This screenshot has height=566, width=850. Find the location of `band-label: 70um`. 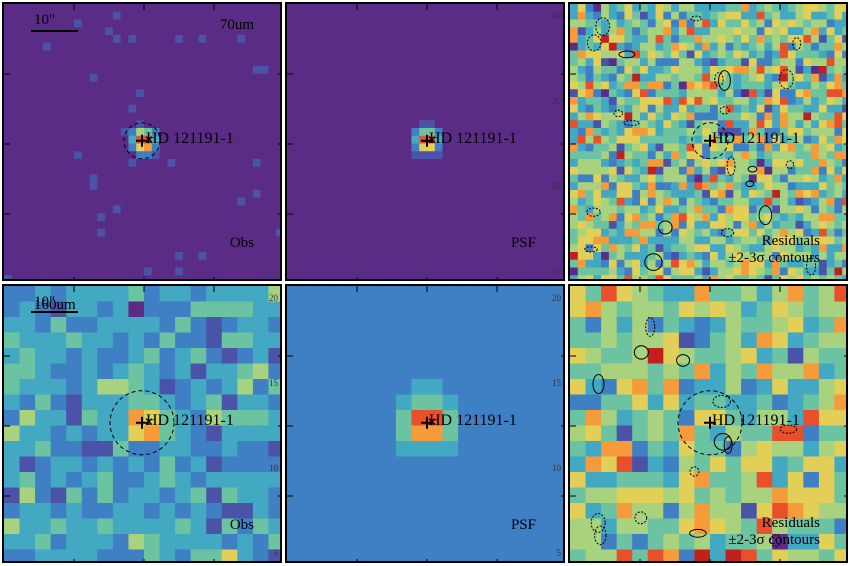

band-label: 70um is located at coordinates (236, 25).